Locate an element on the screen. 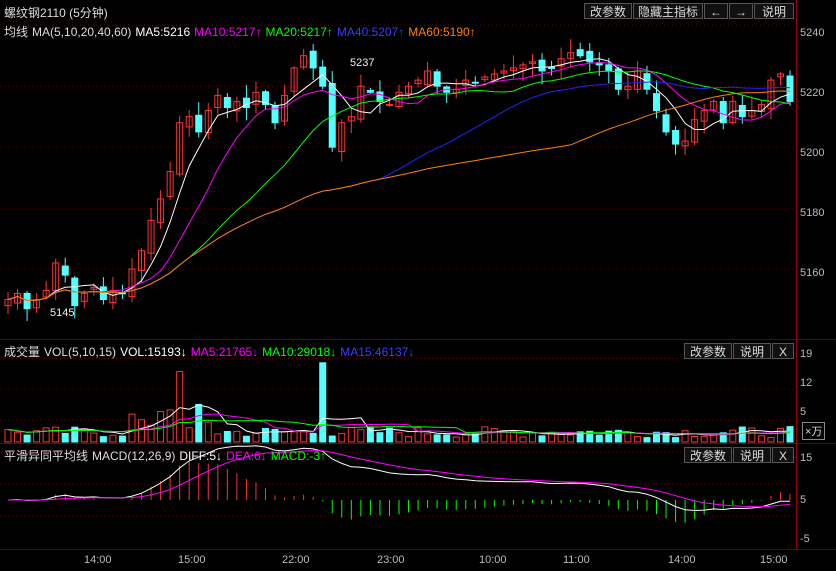 Image resolution: width=836 pixels, height=571 pixels. price-tick-2: 5200 is located at coordinates (812, 153).